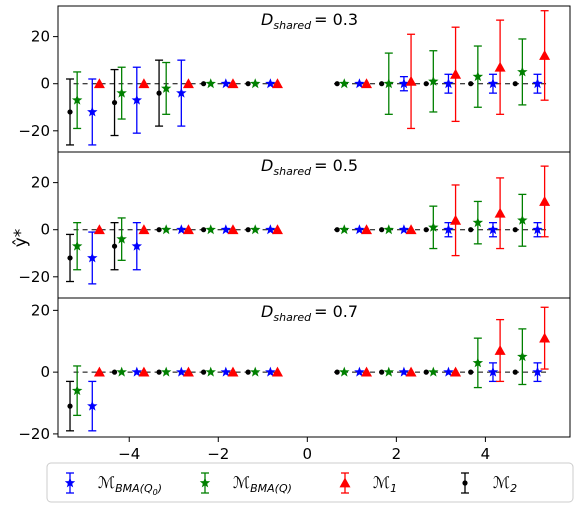 The image size is (582, 509). What do you see at coordinates (368, 483) in the screenshot?
I see `legend-entry-m1: ℳ1` at bounding box center [368, 483].